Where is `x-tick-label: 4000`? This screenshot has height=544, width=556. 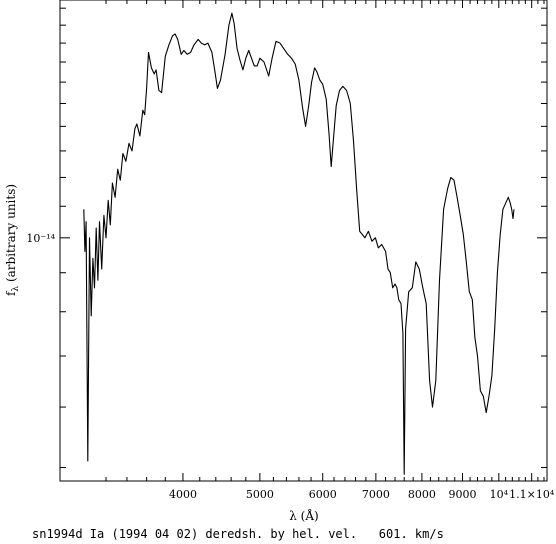 x-tick-label: 4000 is located at coordinates (183, 494).